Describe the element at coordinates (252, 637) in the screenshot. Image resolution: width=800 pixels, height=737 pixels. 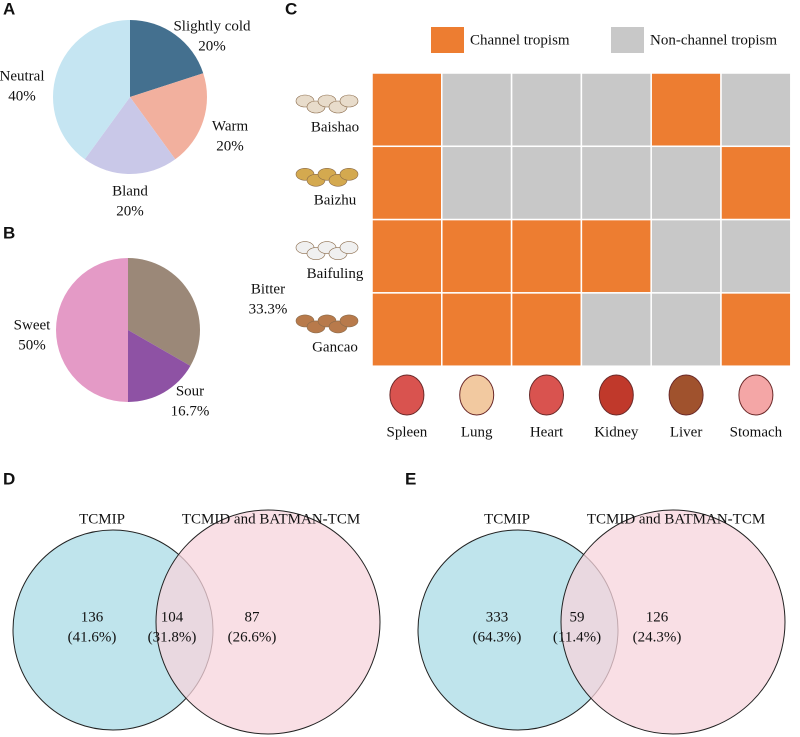
I see `region-share: (26.6%)` at that location.